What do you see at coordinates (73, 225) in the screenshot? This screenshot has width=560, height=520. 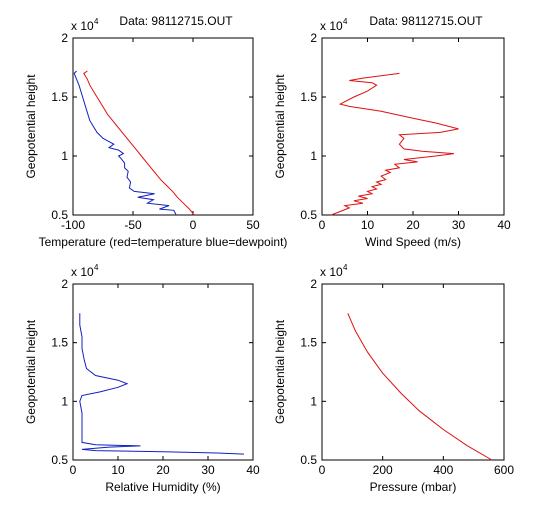 I see `x-tick-label: -100` at bounding box center [73, 225].